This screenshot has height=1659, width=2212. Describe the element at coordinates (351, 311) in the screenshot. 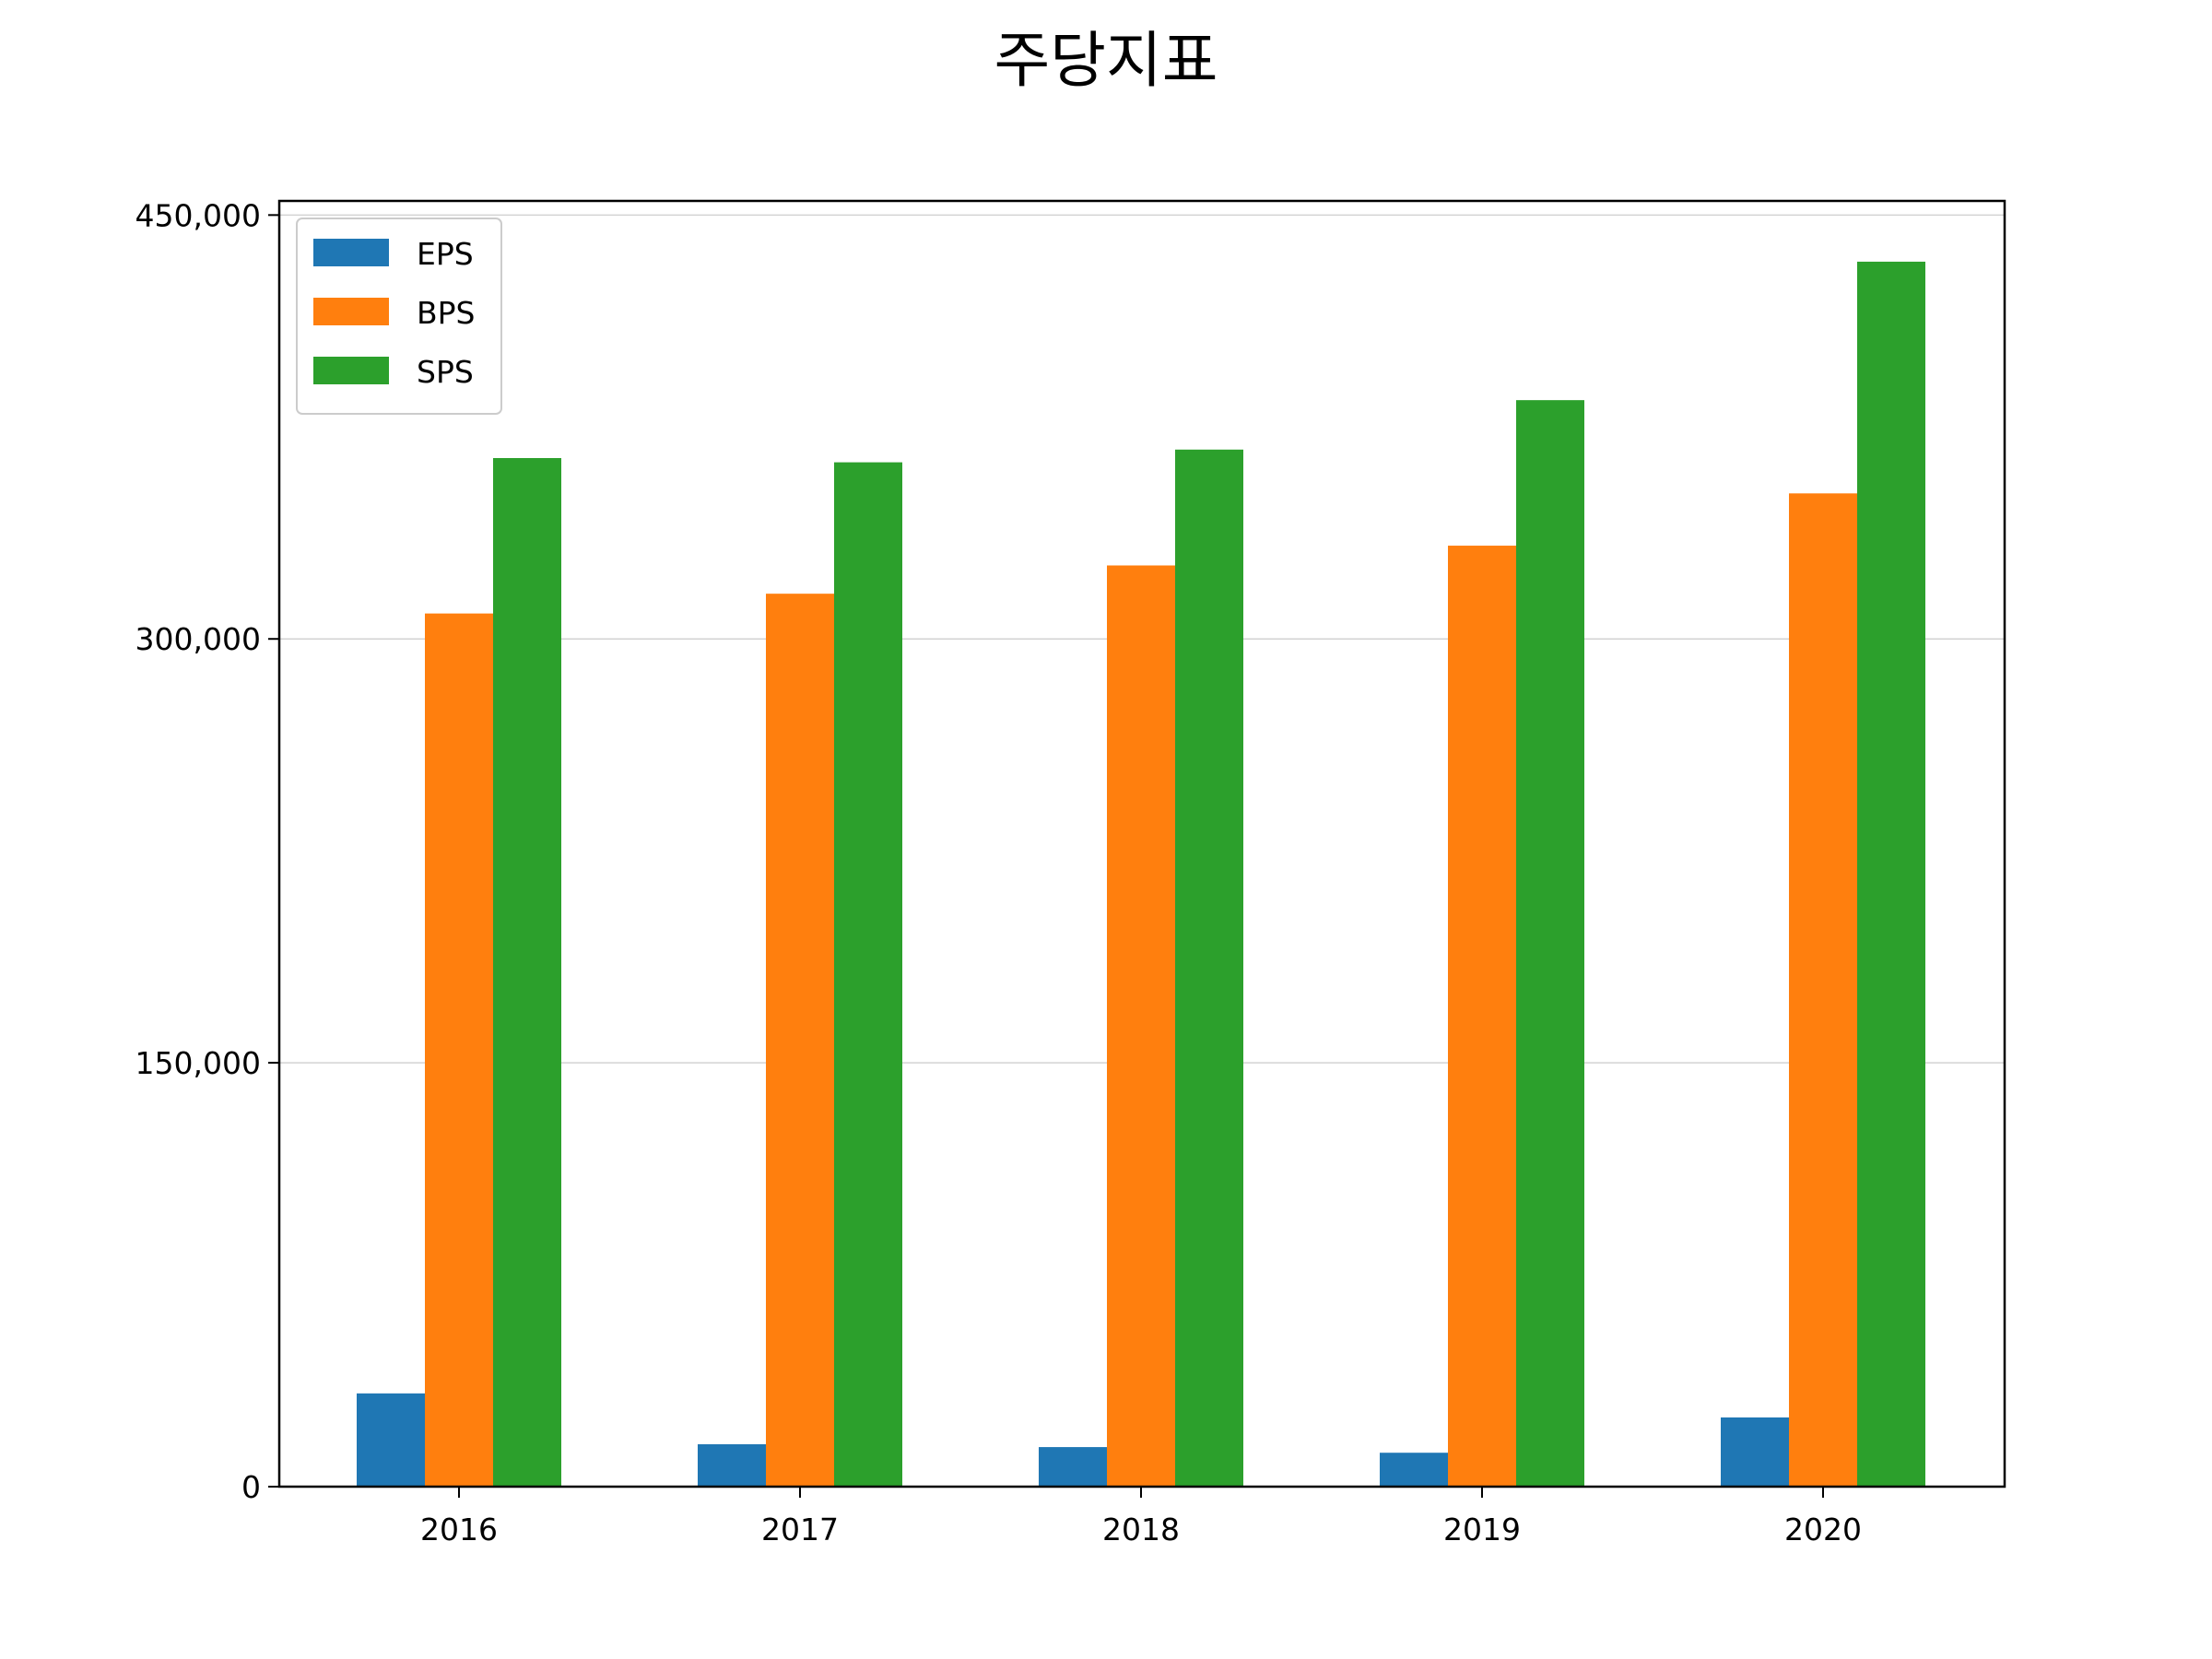

I see `legend-swatch-bps` at that location.